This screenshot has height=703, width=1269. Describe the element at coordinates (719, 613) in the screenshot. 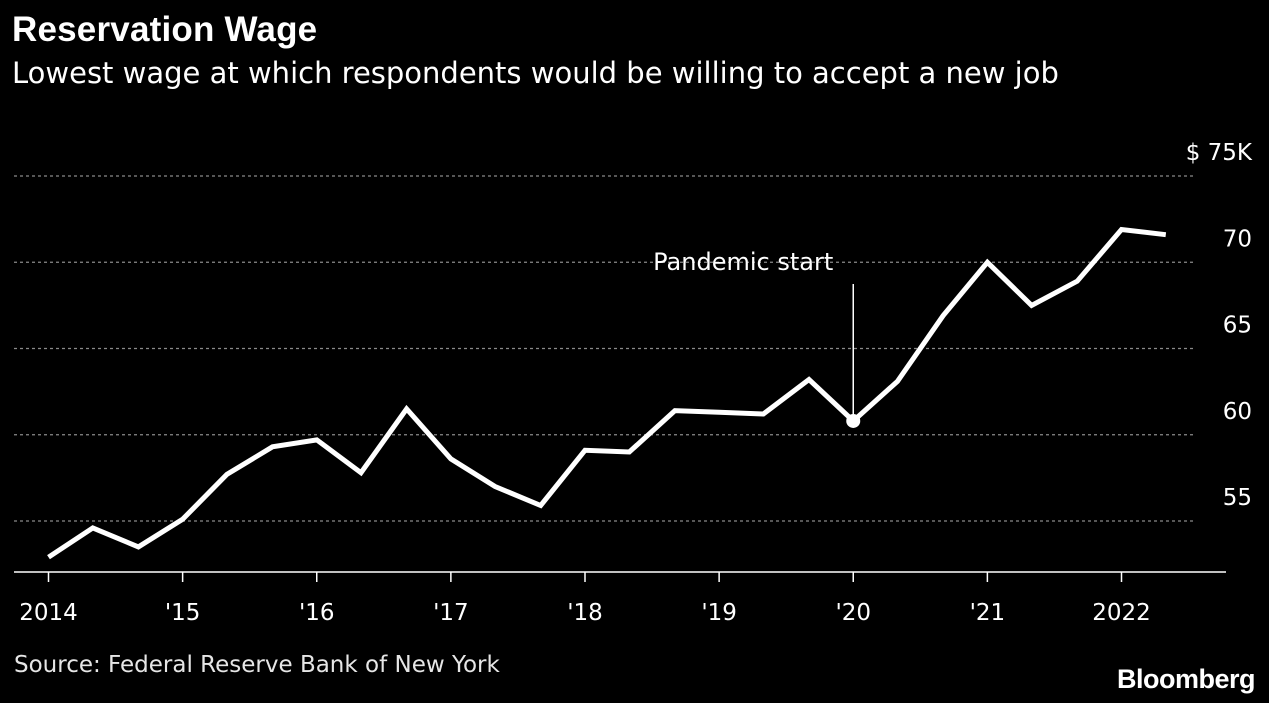

I see `x-tick-label-2019: '19` at that location.